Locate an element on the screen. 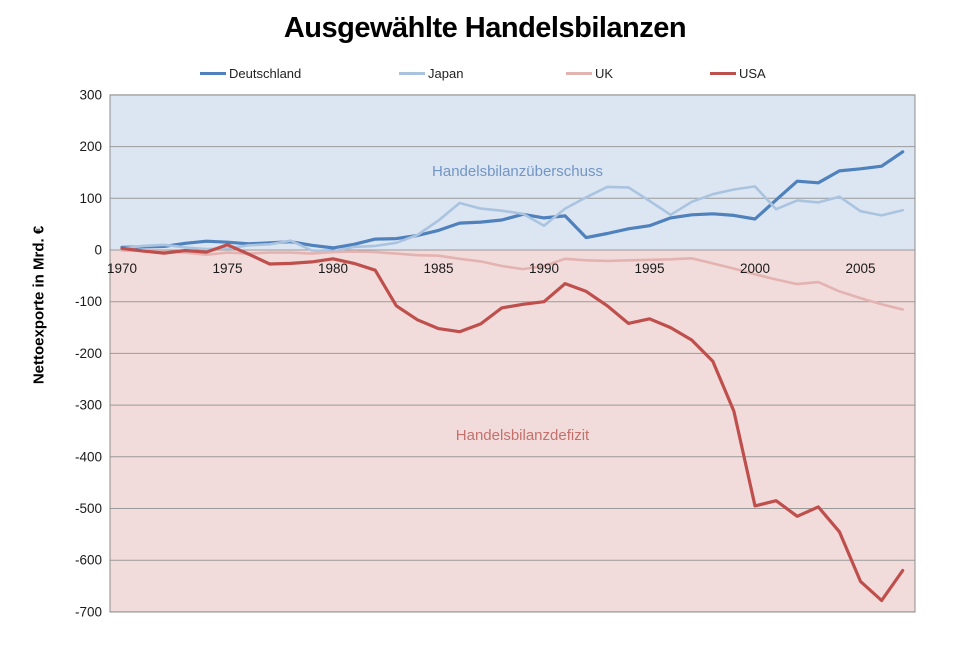 The height and width of the screenshot is (646, 970). legend-label: UK is located at coordinates (604, 73).